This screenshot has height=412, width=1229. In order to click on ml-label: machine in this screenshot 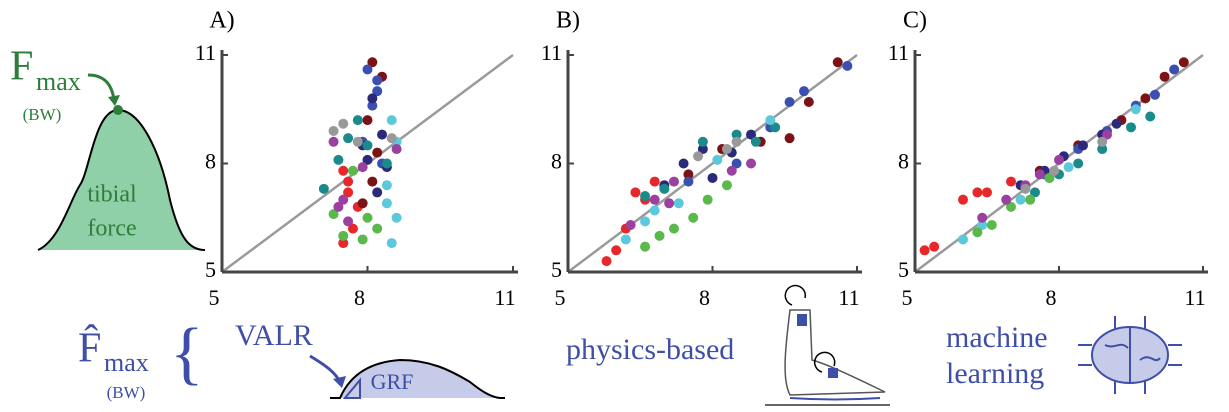, I will do `click(997, 337)`.